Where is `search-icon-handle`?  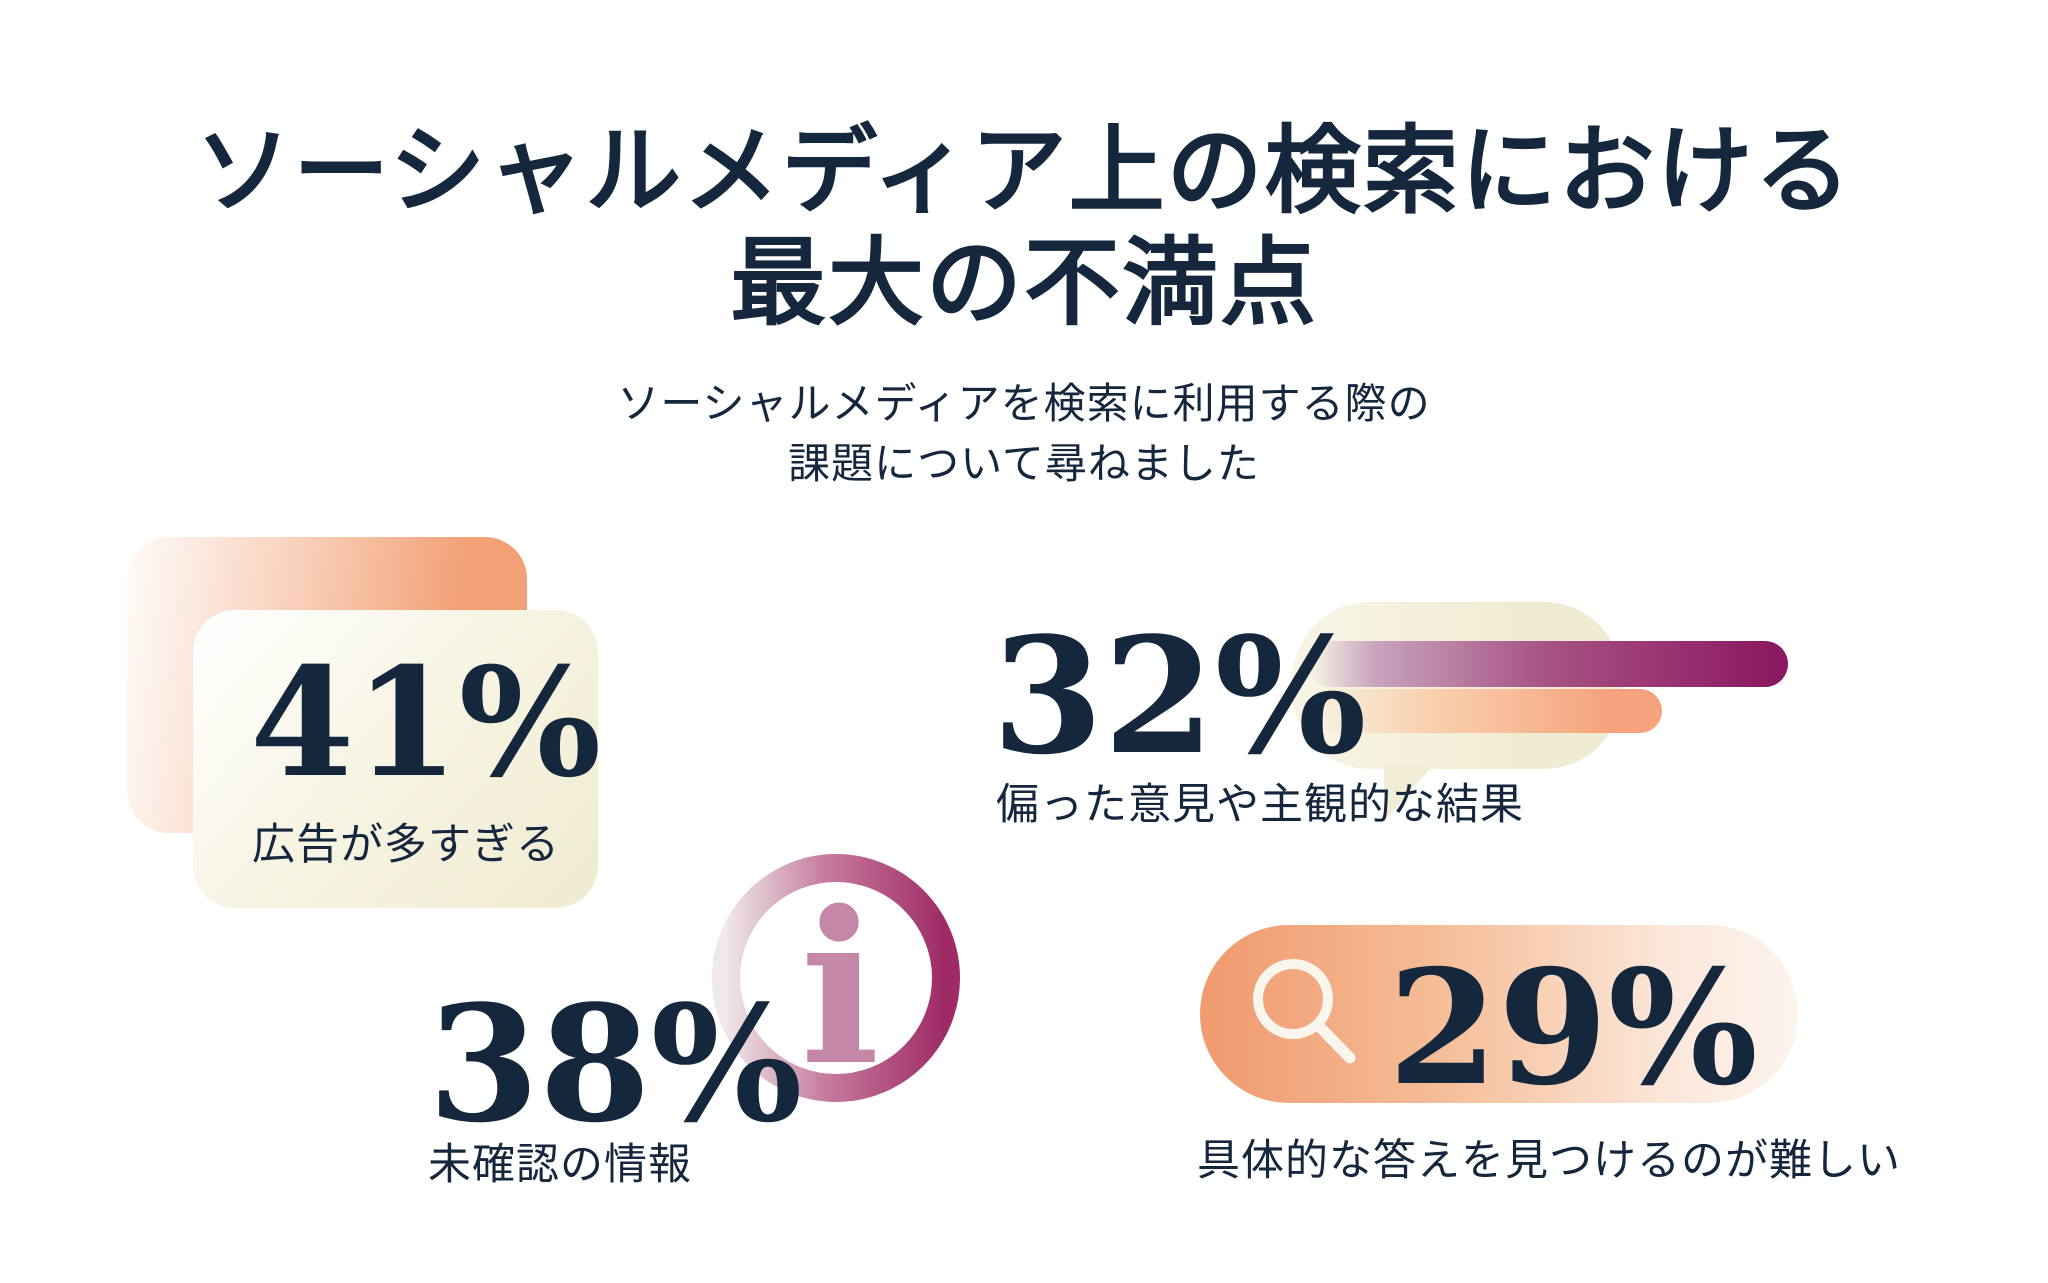
search-icon-handle is located at coordinates (1334, 1042).